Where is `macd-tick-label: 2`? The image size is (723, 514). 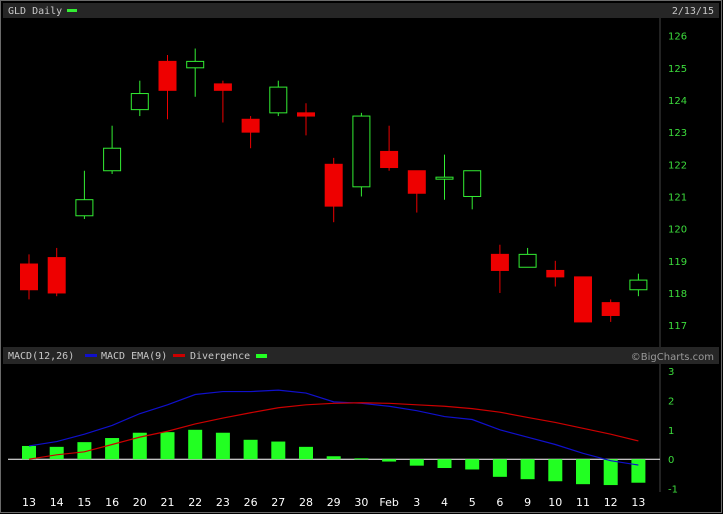
macd-tick-label: 2 is located at coordinates (671, 401).